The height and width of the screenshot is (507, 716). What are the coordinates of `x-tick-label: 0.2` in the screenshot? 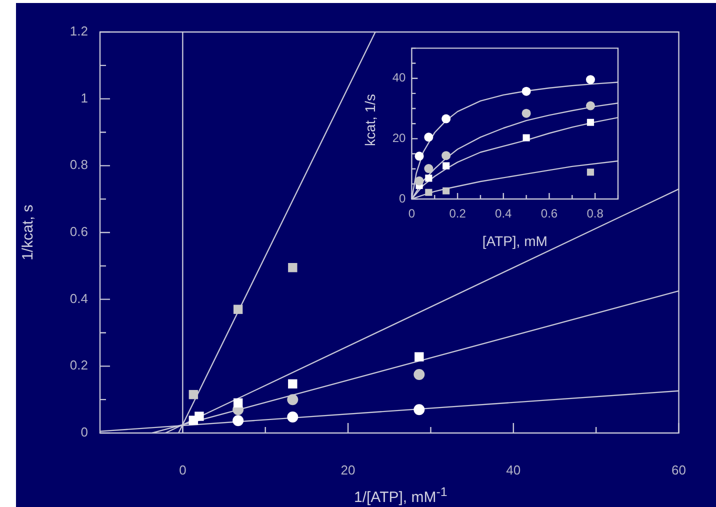 It's located at (457, 213).